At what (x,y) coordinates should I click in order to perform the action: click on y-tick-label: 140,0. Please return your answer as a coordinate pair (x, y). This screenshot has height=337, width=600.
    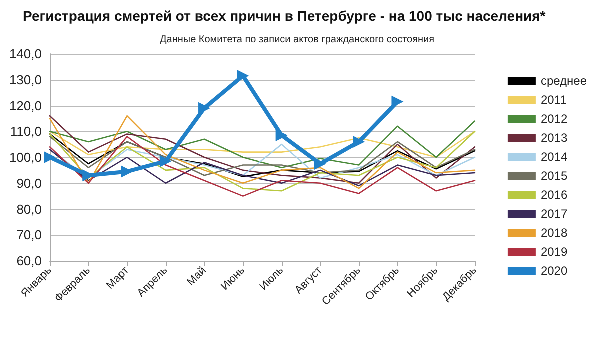
    Looking at the image, I should click on (25, 54).